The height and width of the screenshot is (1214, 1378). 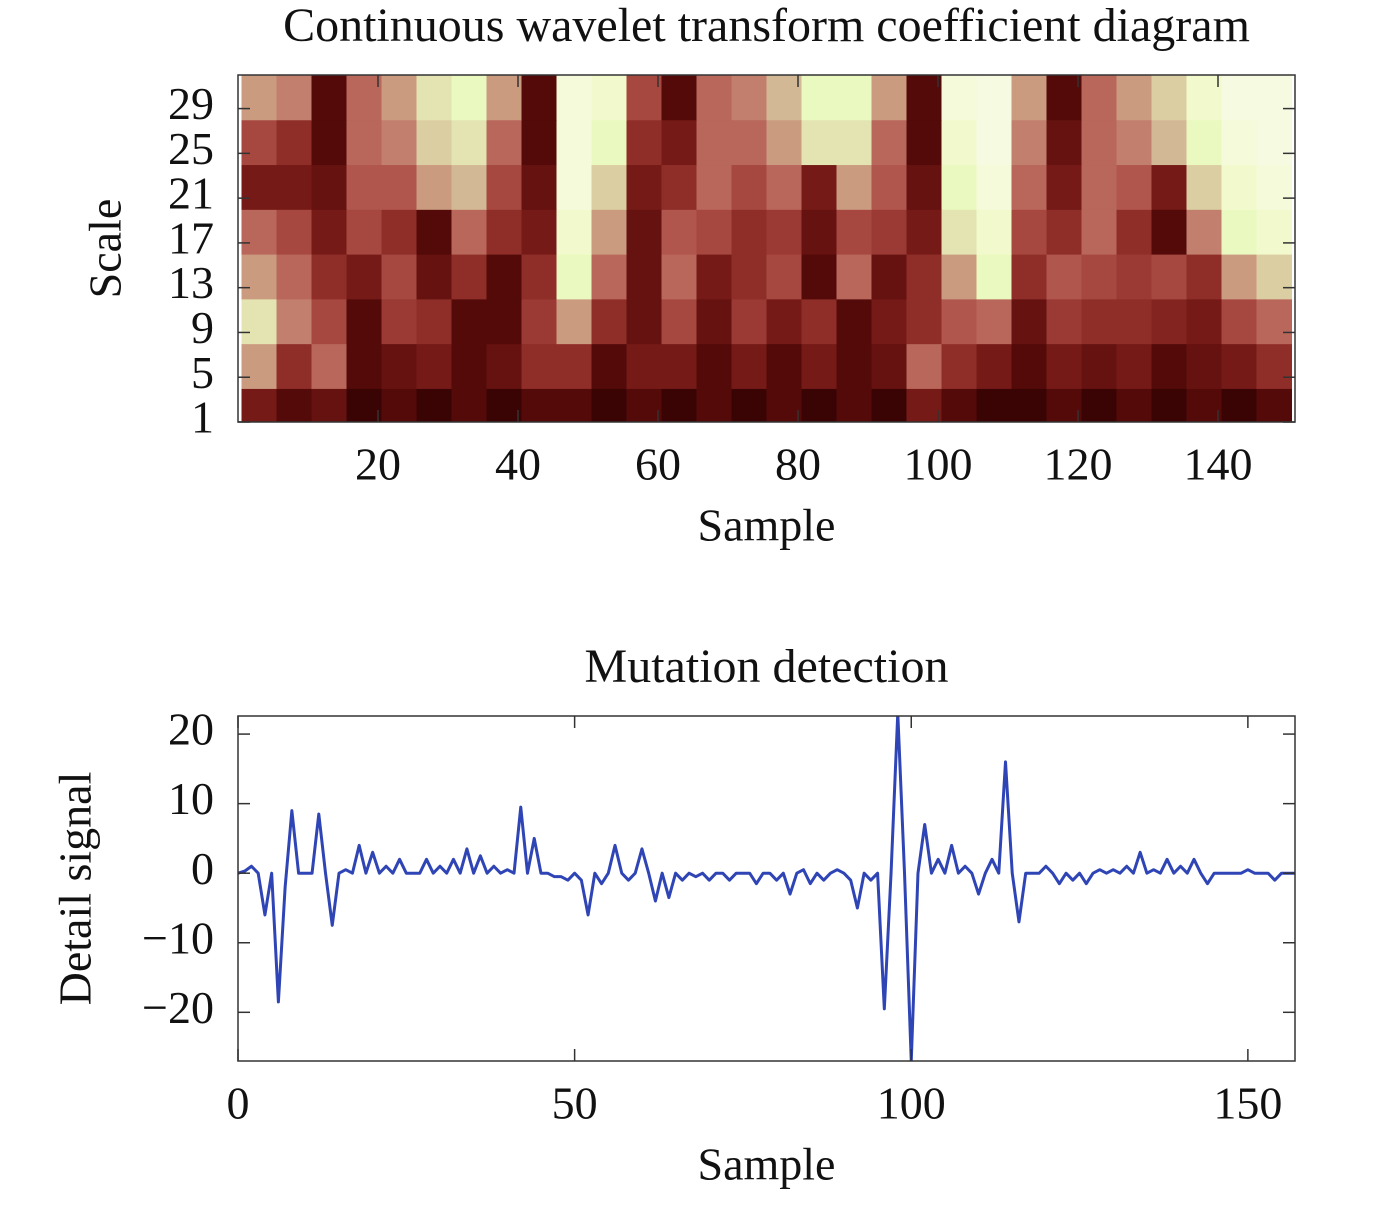 I want to click on x-tick-label: 20, so click(x=378, y=464).